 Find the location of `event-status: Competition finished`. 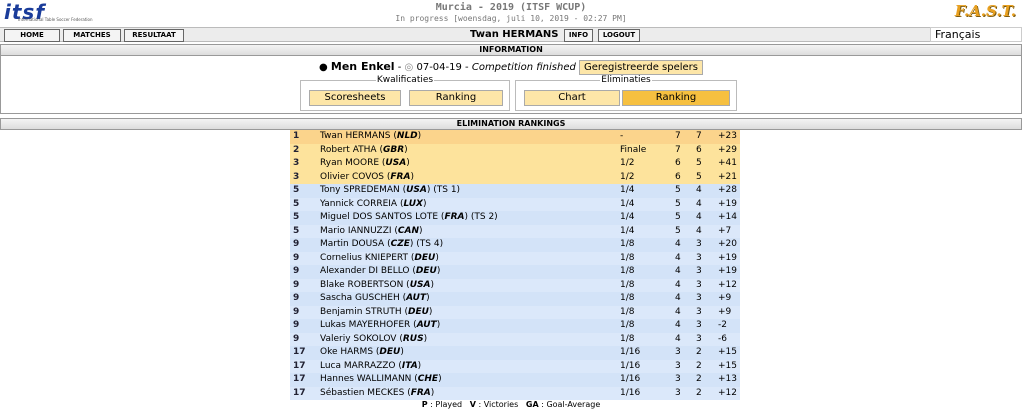

event-status: Competition finished is located at coordinates (523, 67).